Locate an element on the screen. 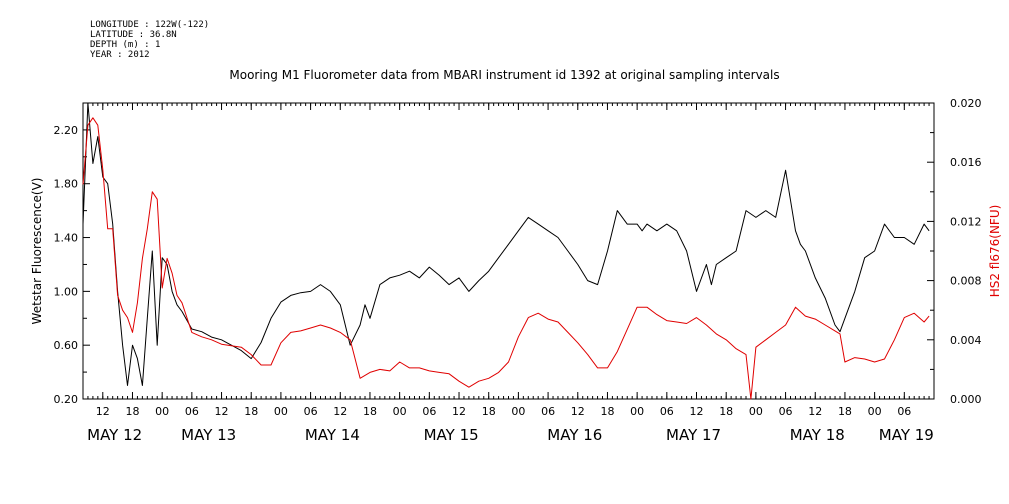  day-label: MAY 12 is located at coordinates (114, 435).